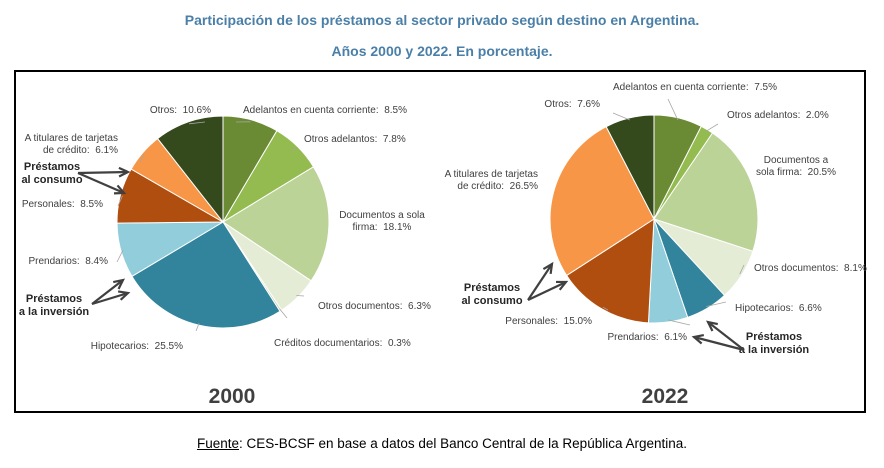  What do you see at coordinates (665, 396) in the screenshot?
I see `chart-year-2022: 2022` at bounding box center [665, 396].